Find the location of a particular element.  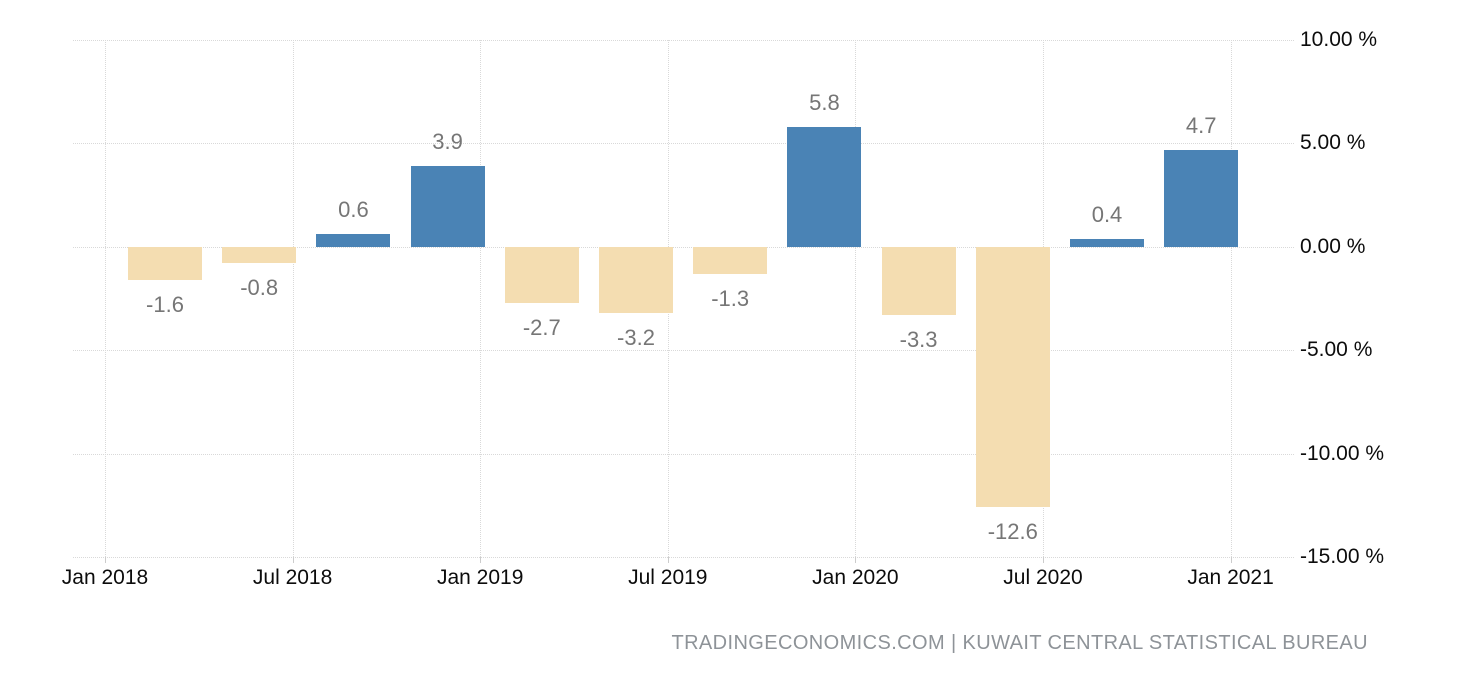

bar-value-label: 3.9 is located at coordinates (447, 142).